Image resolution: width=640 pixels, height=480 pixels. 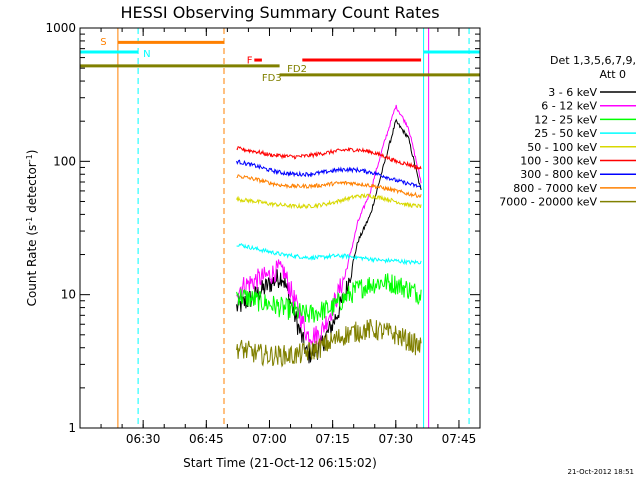 I want to click on legend-header-line1: Det 1,3,5,6,7,9,, so click(x=593, y=60).